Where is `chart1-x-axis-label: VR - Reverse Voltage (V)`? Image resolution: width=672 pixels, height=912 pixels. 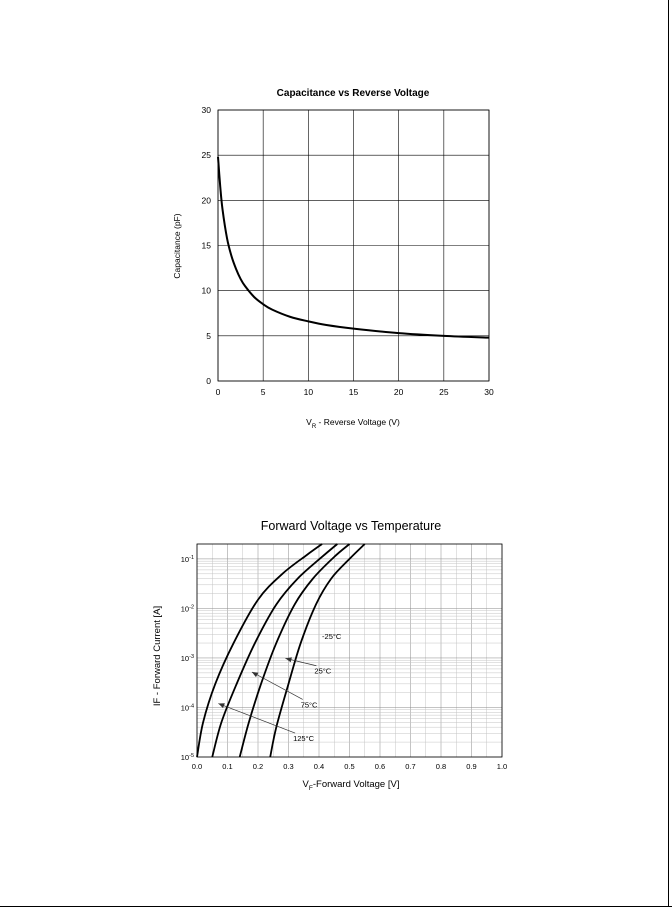
chart1-x-axis-label: VR - Reverse Voltage (V) is located at coordinates (353, 423).